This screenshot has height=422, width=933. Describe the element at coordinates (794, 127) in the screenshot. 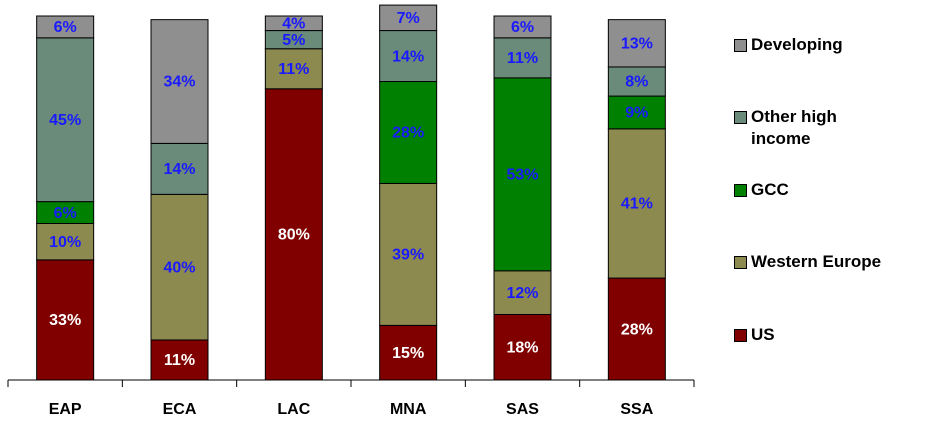

I see `legend-label: Other high income` at that location.